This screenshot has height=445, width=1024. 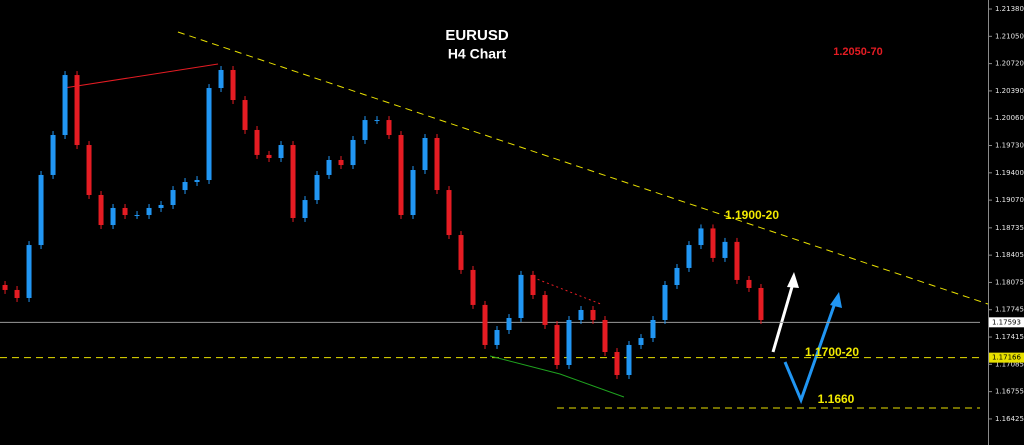 I want to click on annotation: 1.1900-20, so click(x=752, y=215).